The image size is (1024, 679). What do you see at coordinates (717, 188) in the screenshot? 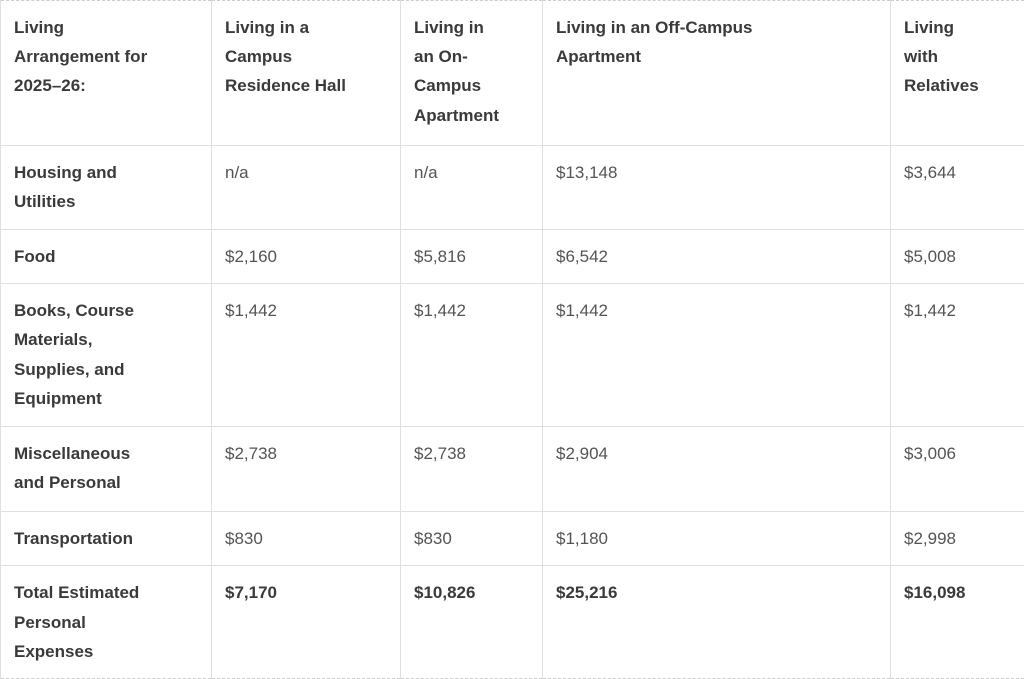
I see `cell-housing-off-campus-apartment: $13,148` at bounding box center [717, 188].